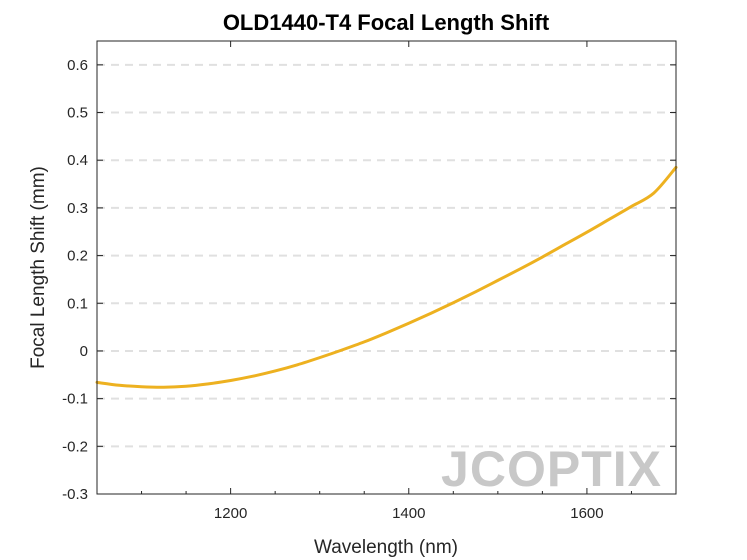 The height and width of the screenshot is (560, 747). What do you see at coordinates (77, 256) in the screenshot?
I see `y-tick-label: 0.2` at bounding box center [77, 256].